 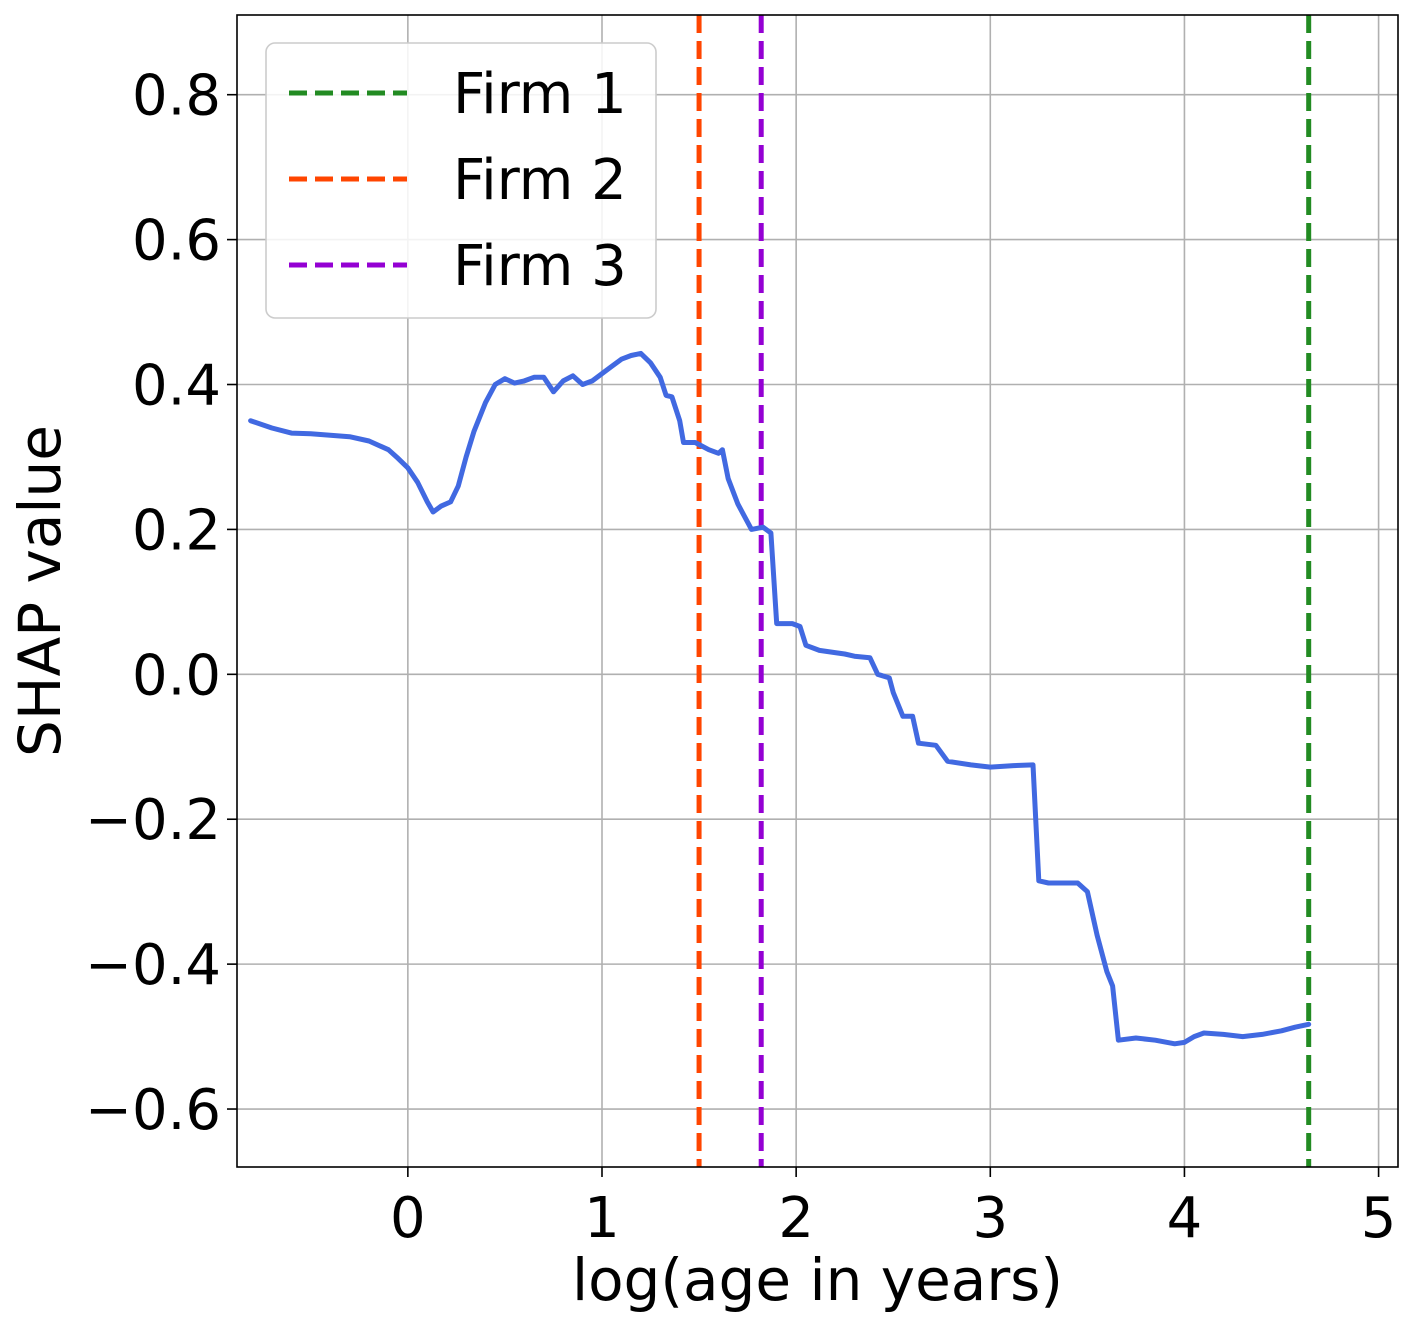 I want to click on legend-frame, so click(x=461, y=180).